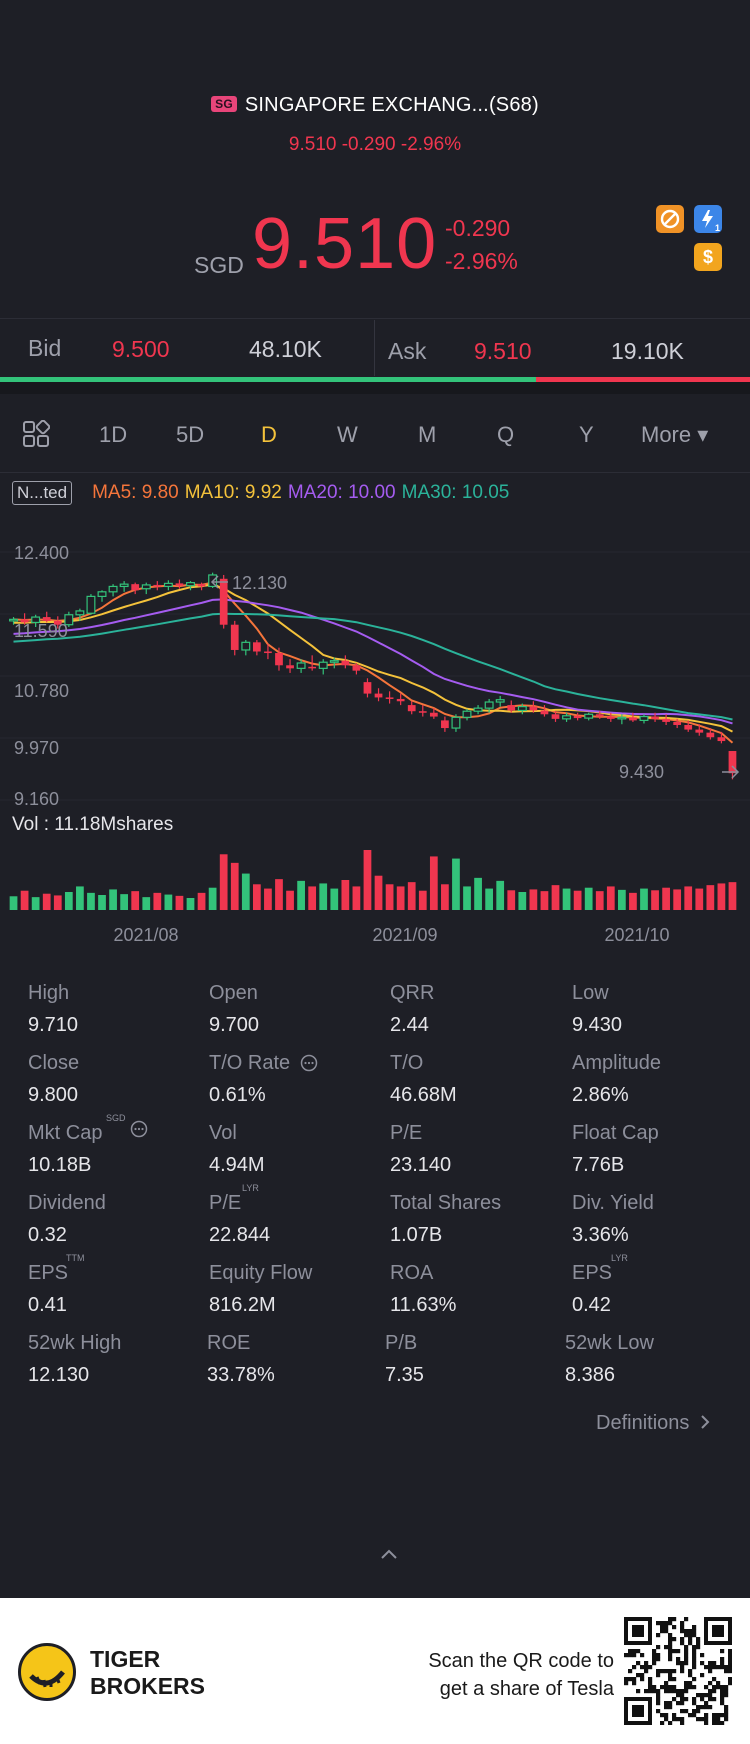 Image resolution: width=750 pixels, height=1744 pixels. Describe the element at coordinates (416, 1235) in the screenshot. I see `stat-value-total-shares: 1.07B` at that location.